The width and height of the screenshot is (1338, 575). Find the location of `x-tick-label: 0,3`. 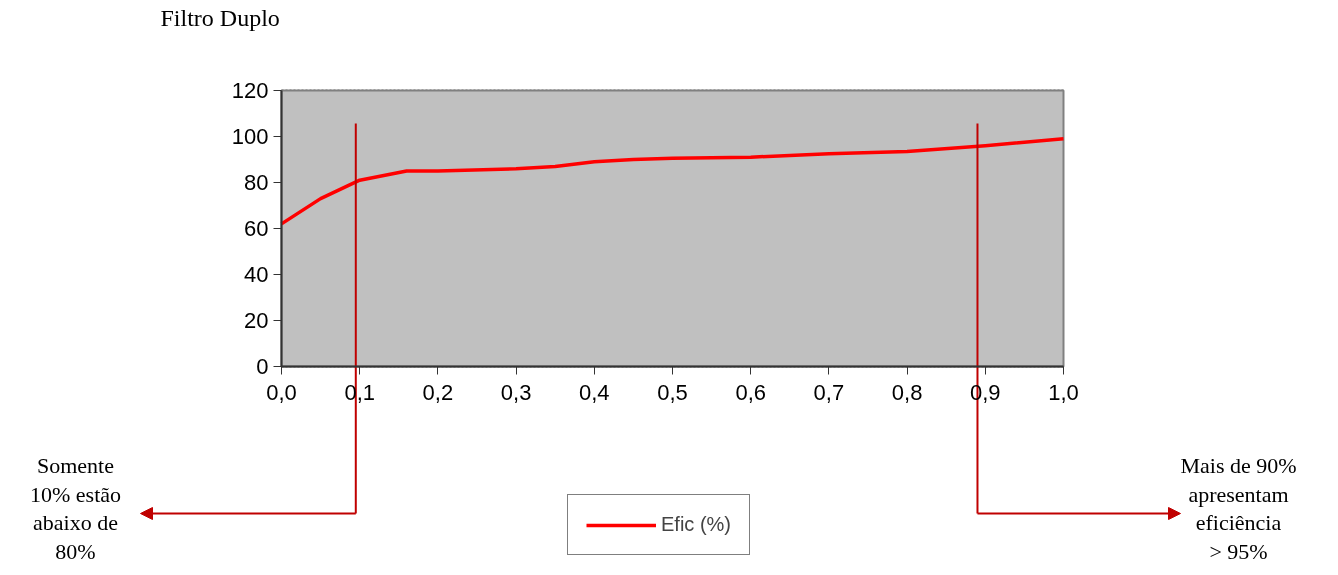

x-tick-label: 0,3 is located at coordinates (516, 392).